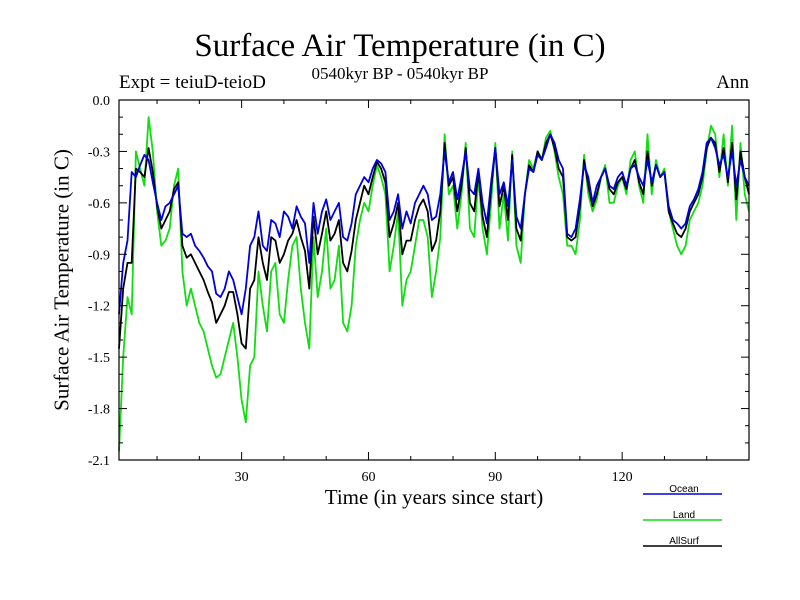  What do you see at coordinates (683, 489) in the screenshot?
I see `legend-label-ocean: Ocean` at bounding box center [683, 489].